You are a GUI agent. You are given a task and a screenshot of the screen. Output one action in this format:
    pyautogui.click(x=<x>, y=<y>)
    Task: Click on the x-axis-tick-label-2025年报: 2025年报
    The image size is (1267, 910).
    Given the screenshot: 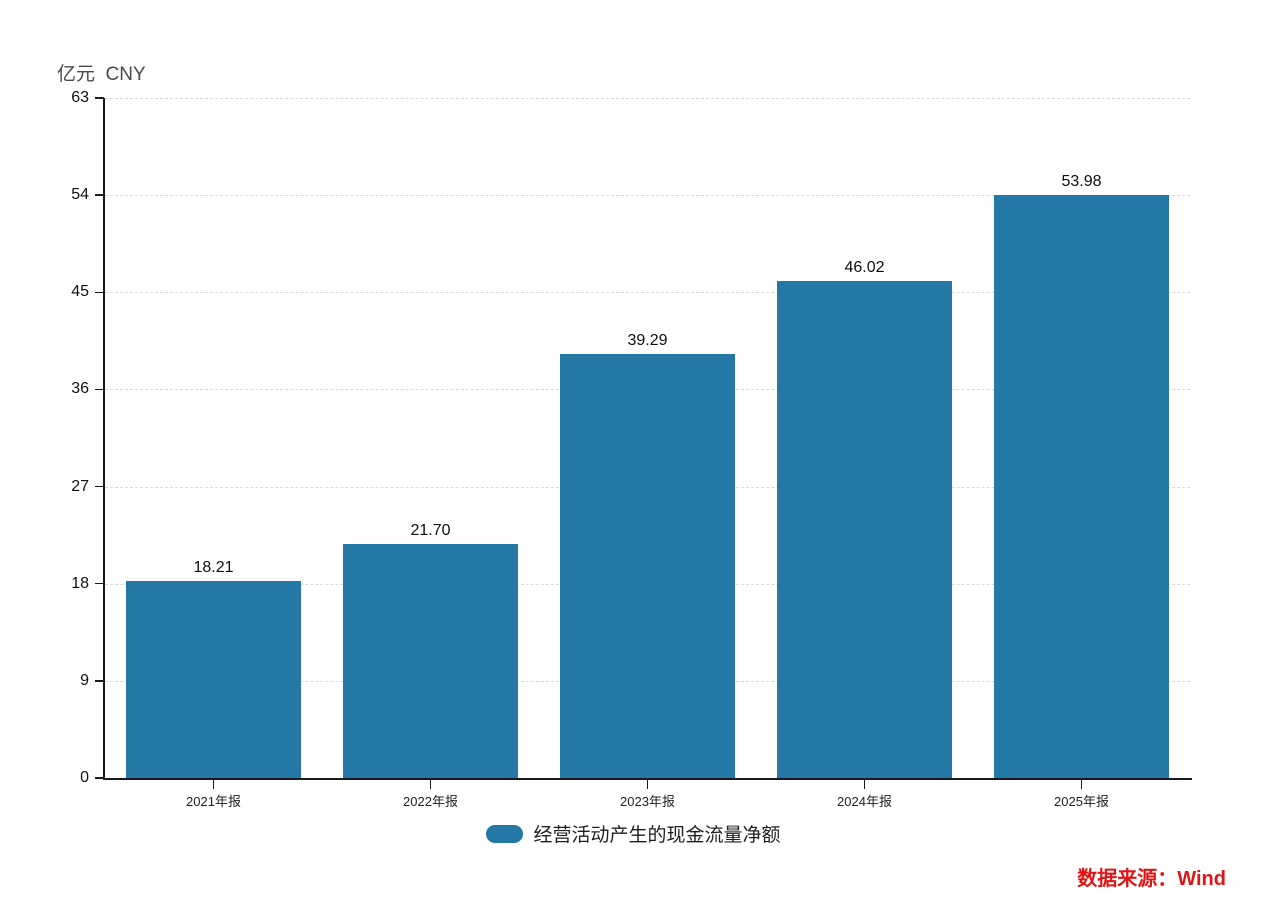 What is the action you would take?
    pyautogui.click(x=1081, y=801)
    